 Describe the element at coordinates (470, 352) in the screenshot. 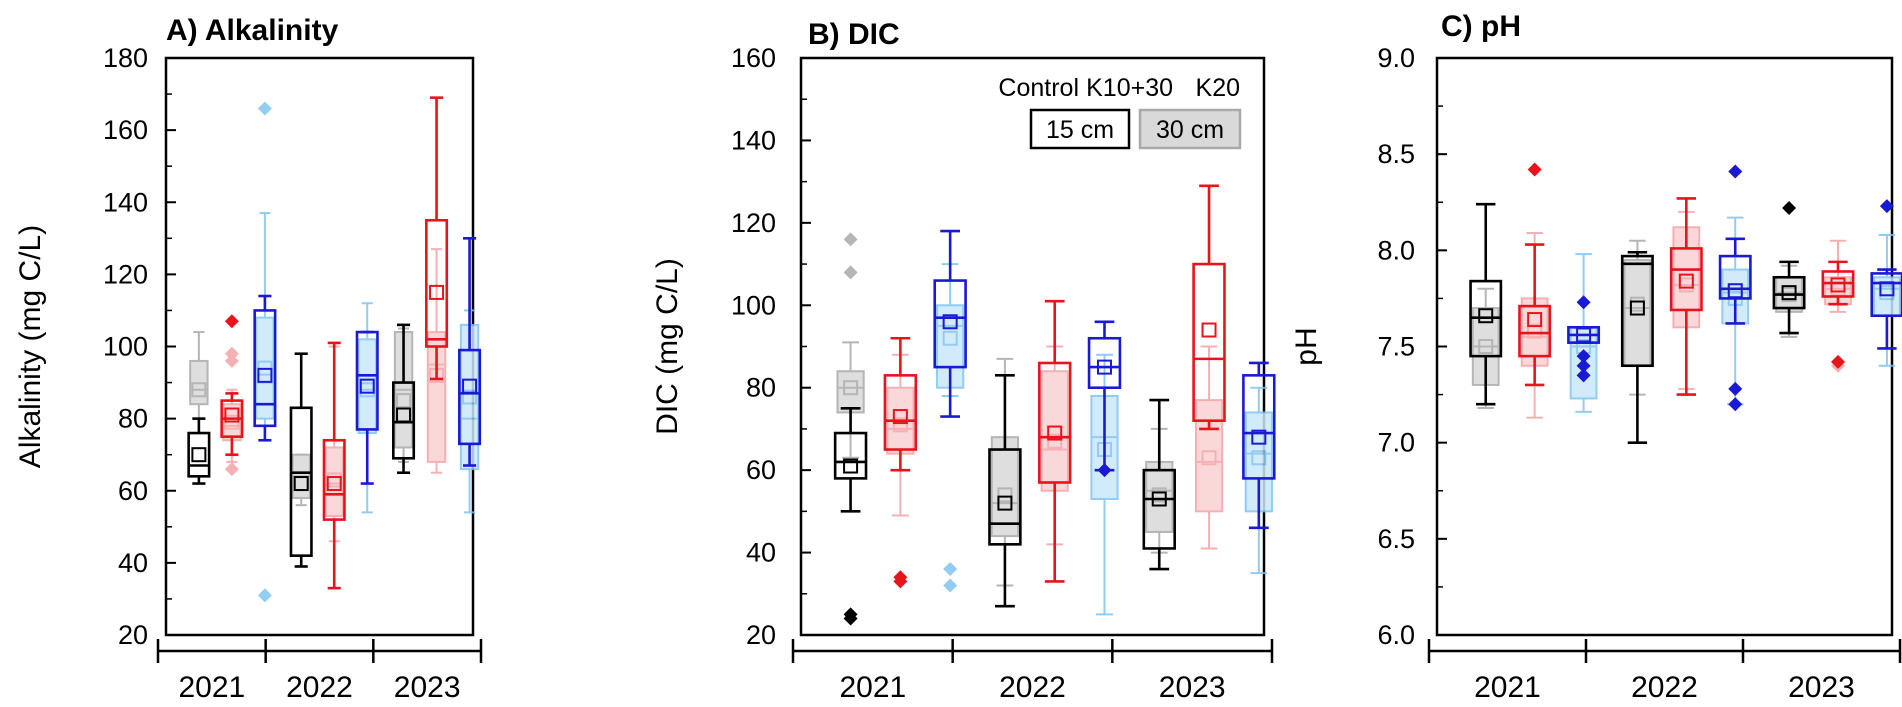

I see `box-K20-2023-15cm` at that location.